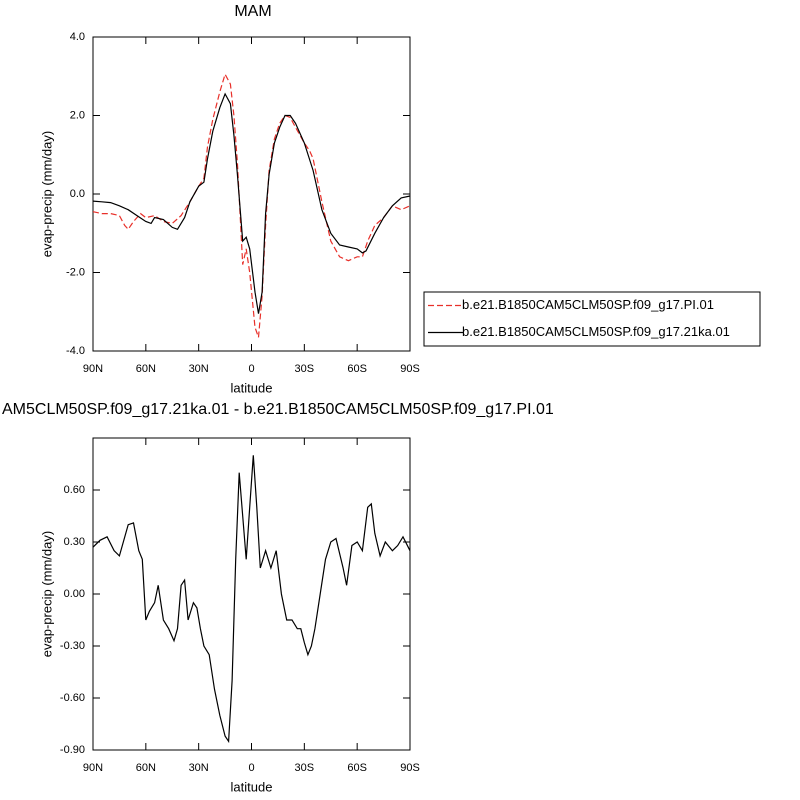 The height and width of the screenshot is (800, 800). I want to click on y-tick-label: -0.30, so click(72, 646).